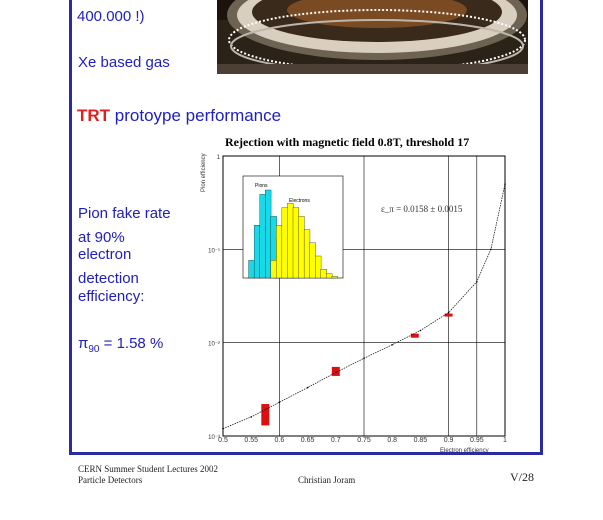  What do you see at coordinates (477, 440) in the screenshot?
I see `x-tick-label-9: 0.95` at bounding box center [477, 440].